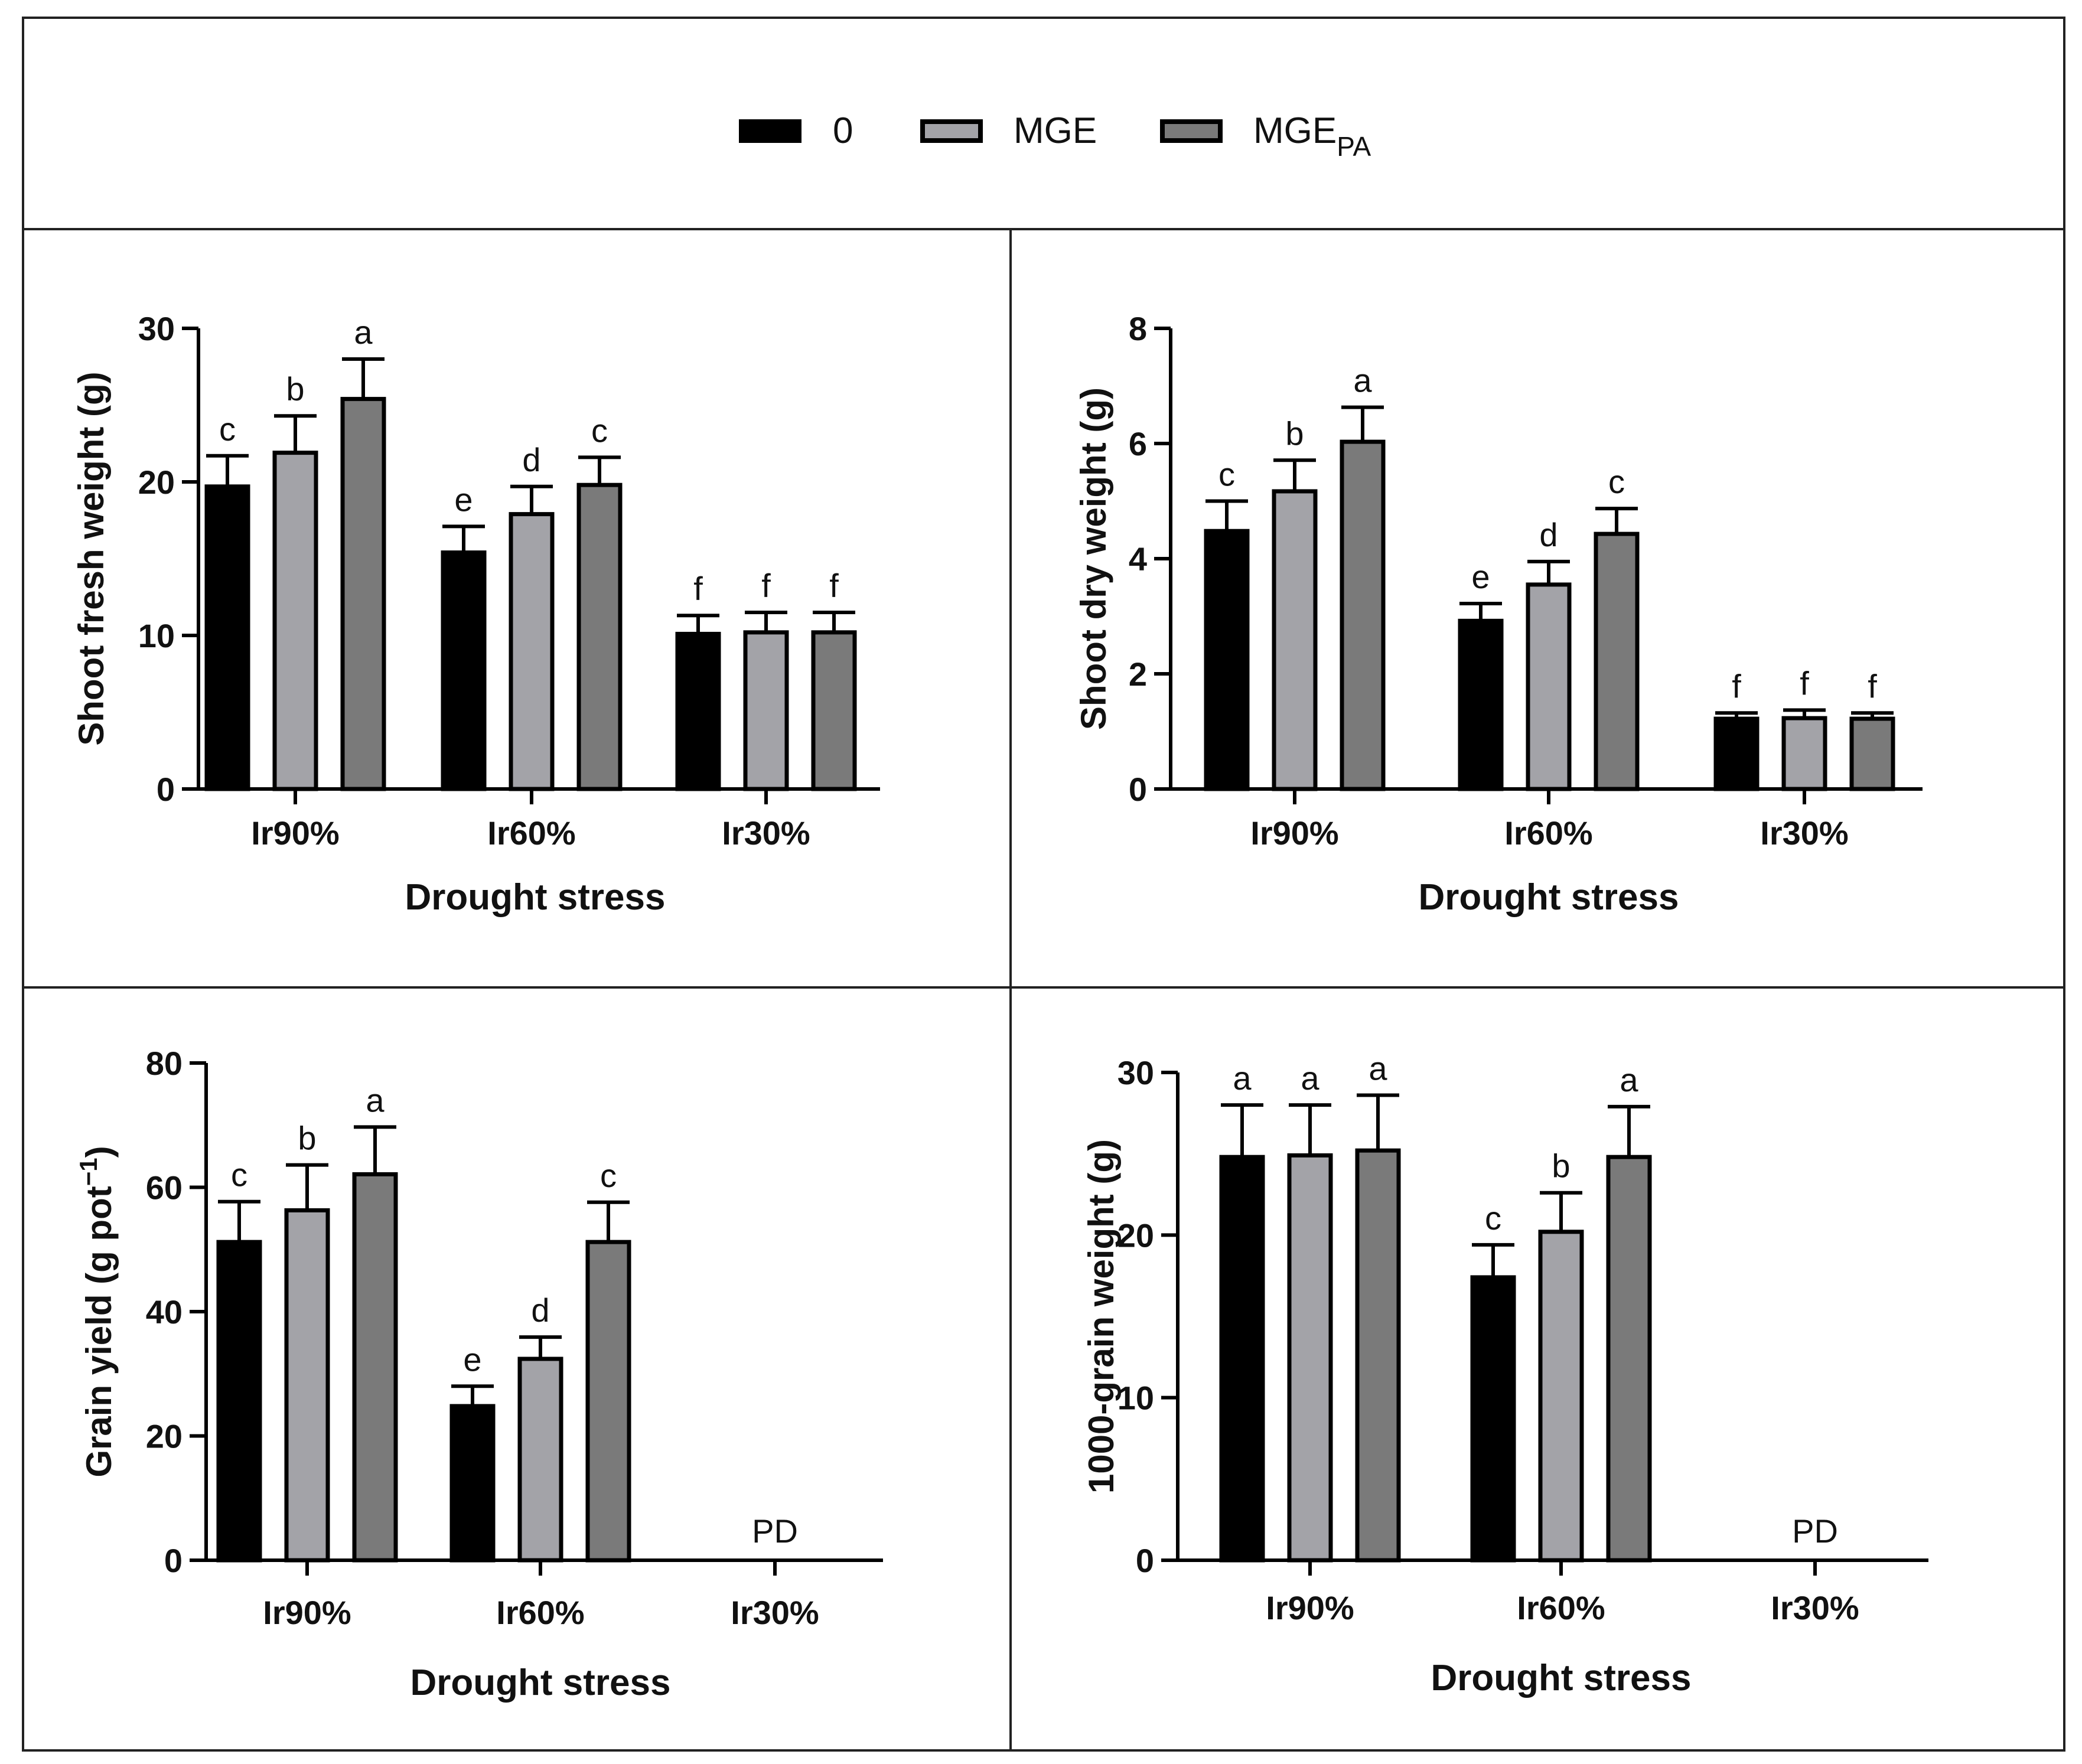 This screenshot has width=2082, height=1764. What do you see at coordinates (540, 1310) in the screenshot?
I see `significance-letter: d` at bounding box center [540, 1310].